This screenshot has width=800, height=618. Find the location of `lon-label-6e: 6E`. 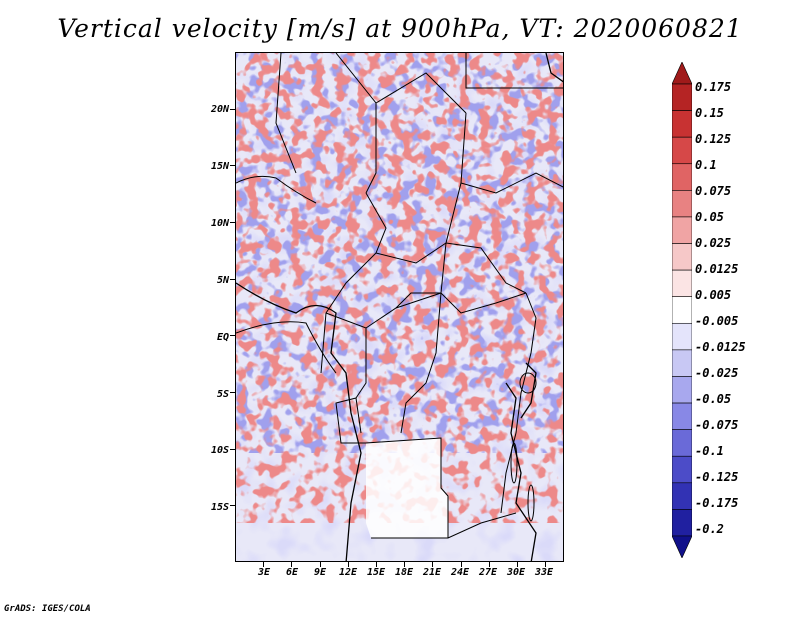

lon-label-6e: 6E is located at coordinates (292, 572).